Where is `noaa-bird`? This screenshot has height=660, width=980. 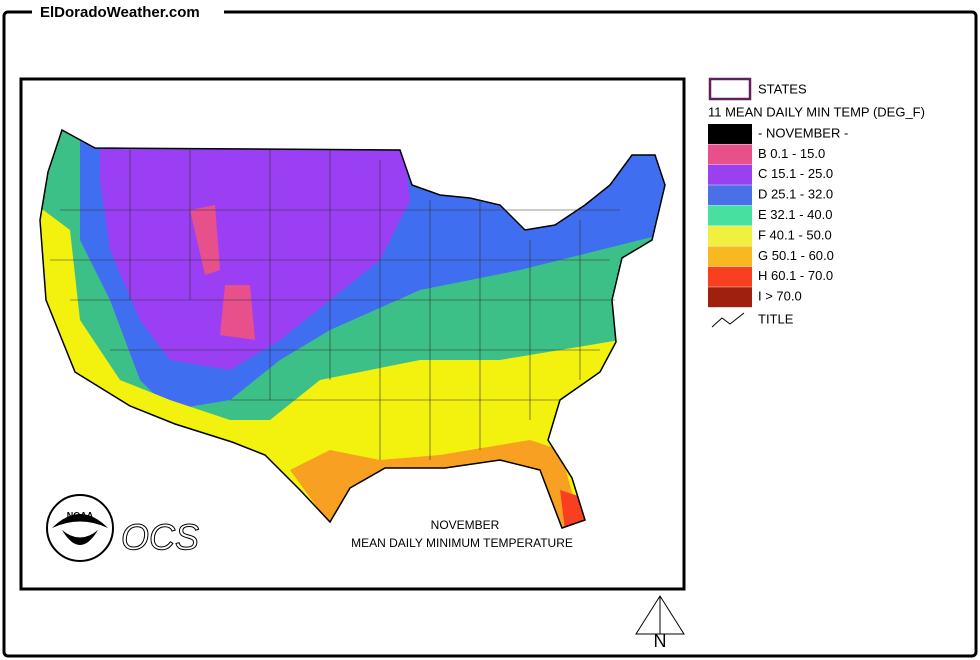 noaa-bird is located at coordinates (80, 529).